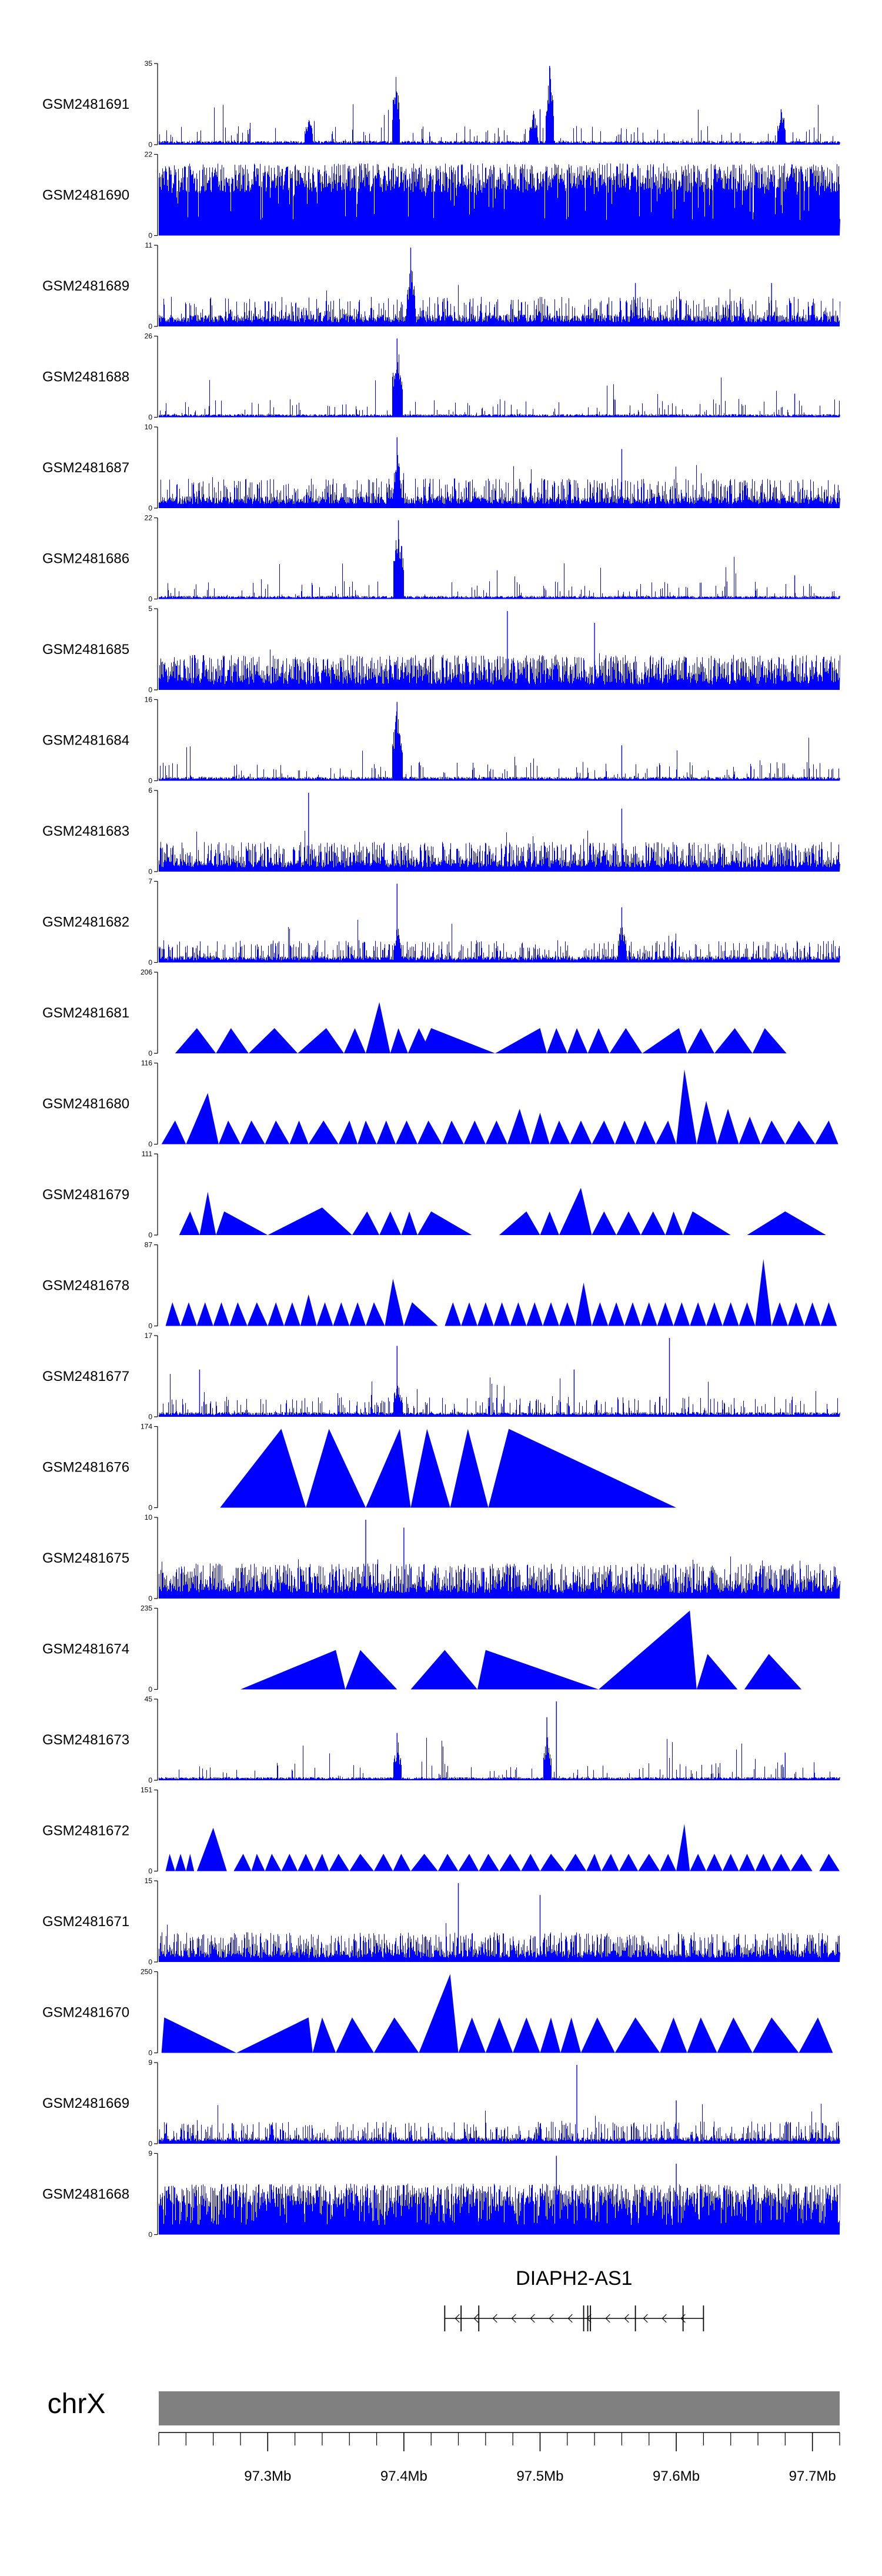 Image resolution: width=882 pixels, height=2576 pixels. Describe the element at coordinates (441, 1739) in the screenshot. I see `track-GSM2481673: GSM2481673 45 0` at that location.